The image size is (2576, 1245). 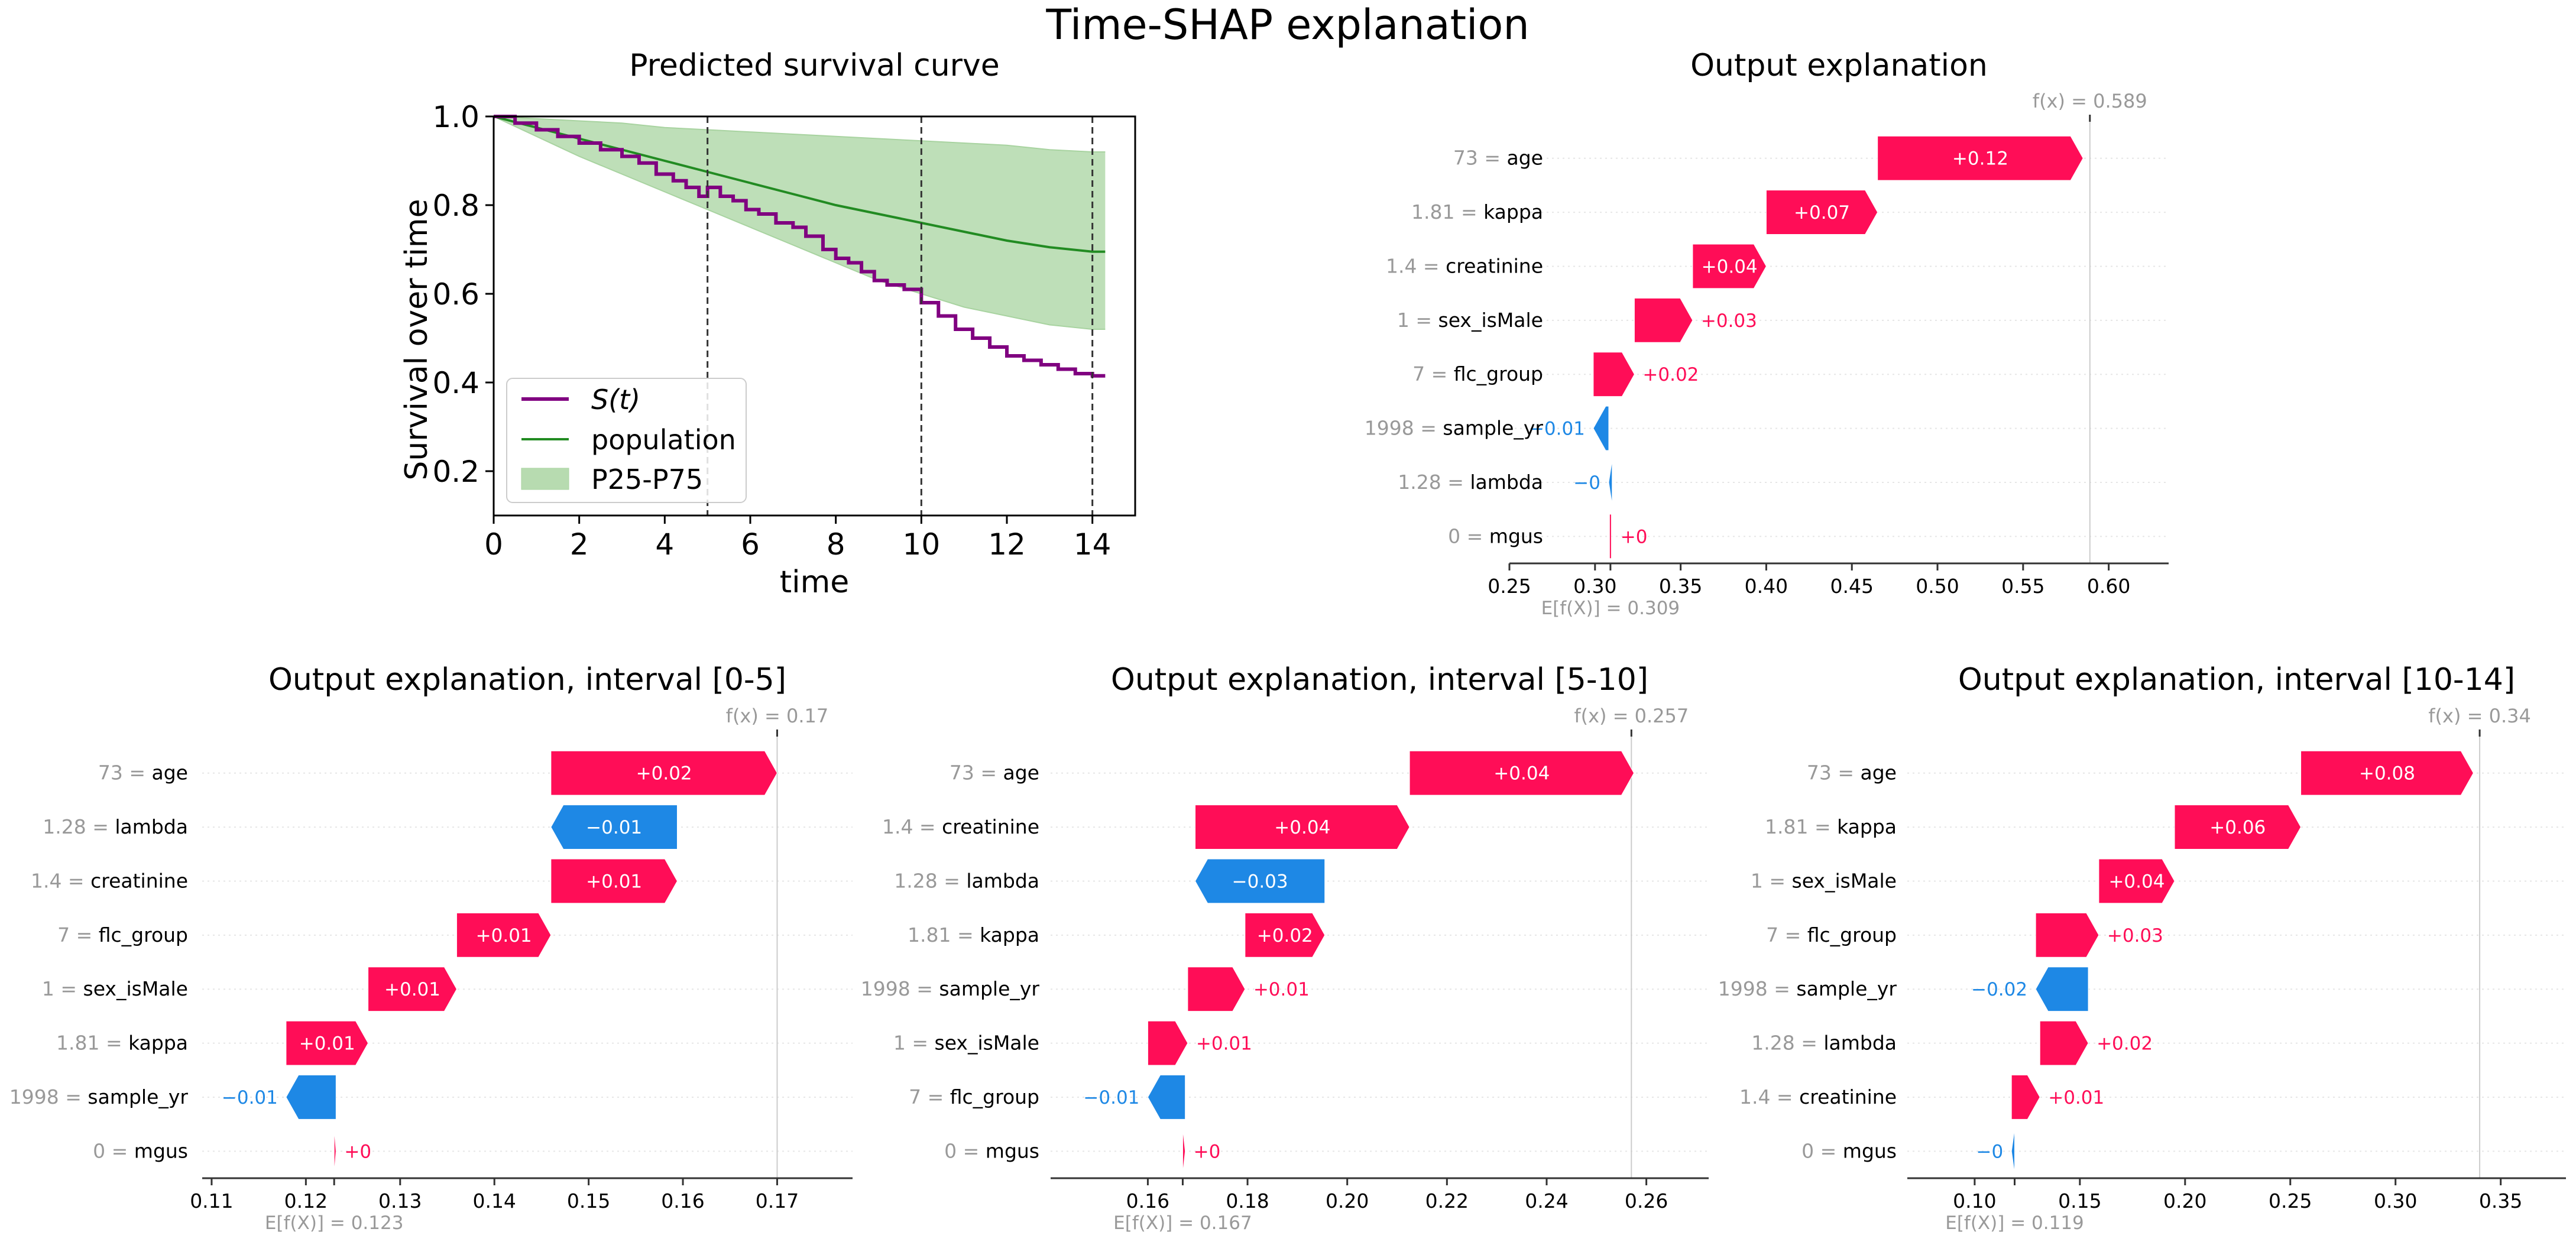 I want to click on x-axis-label: time, so click(x=814, y=583).